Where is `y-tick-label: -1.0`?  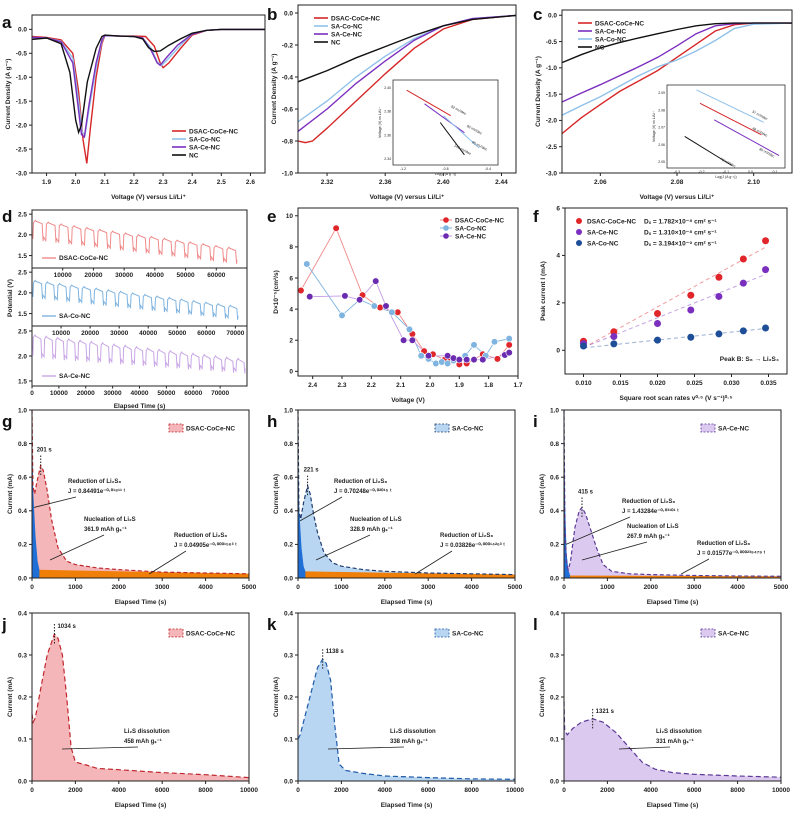
y-tick-label: -1.0 is located at coordinates (288, 173).